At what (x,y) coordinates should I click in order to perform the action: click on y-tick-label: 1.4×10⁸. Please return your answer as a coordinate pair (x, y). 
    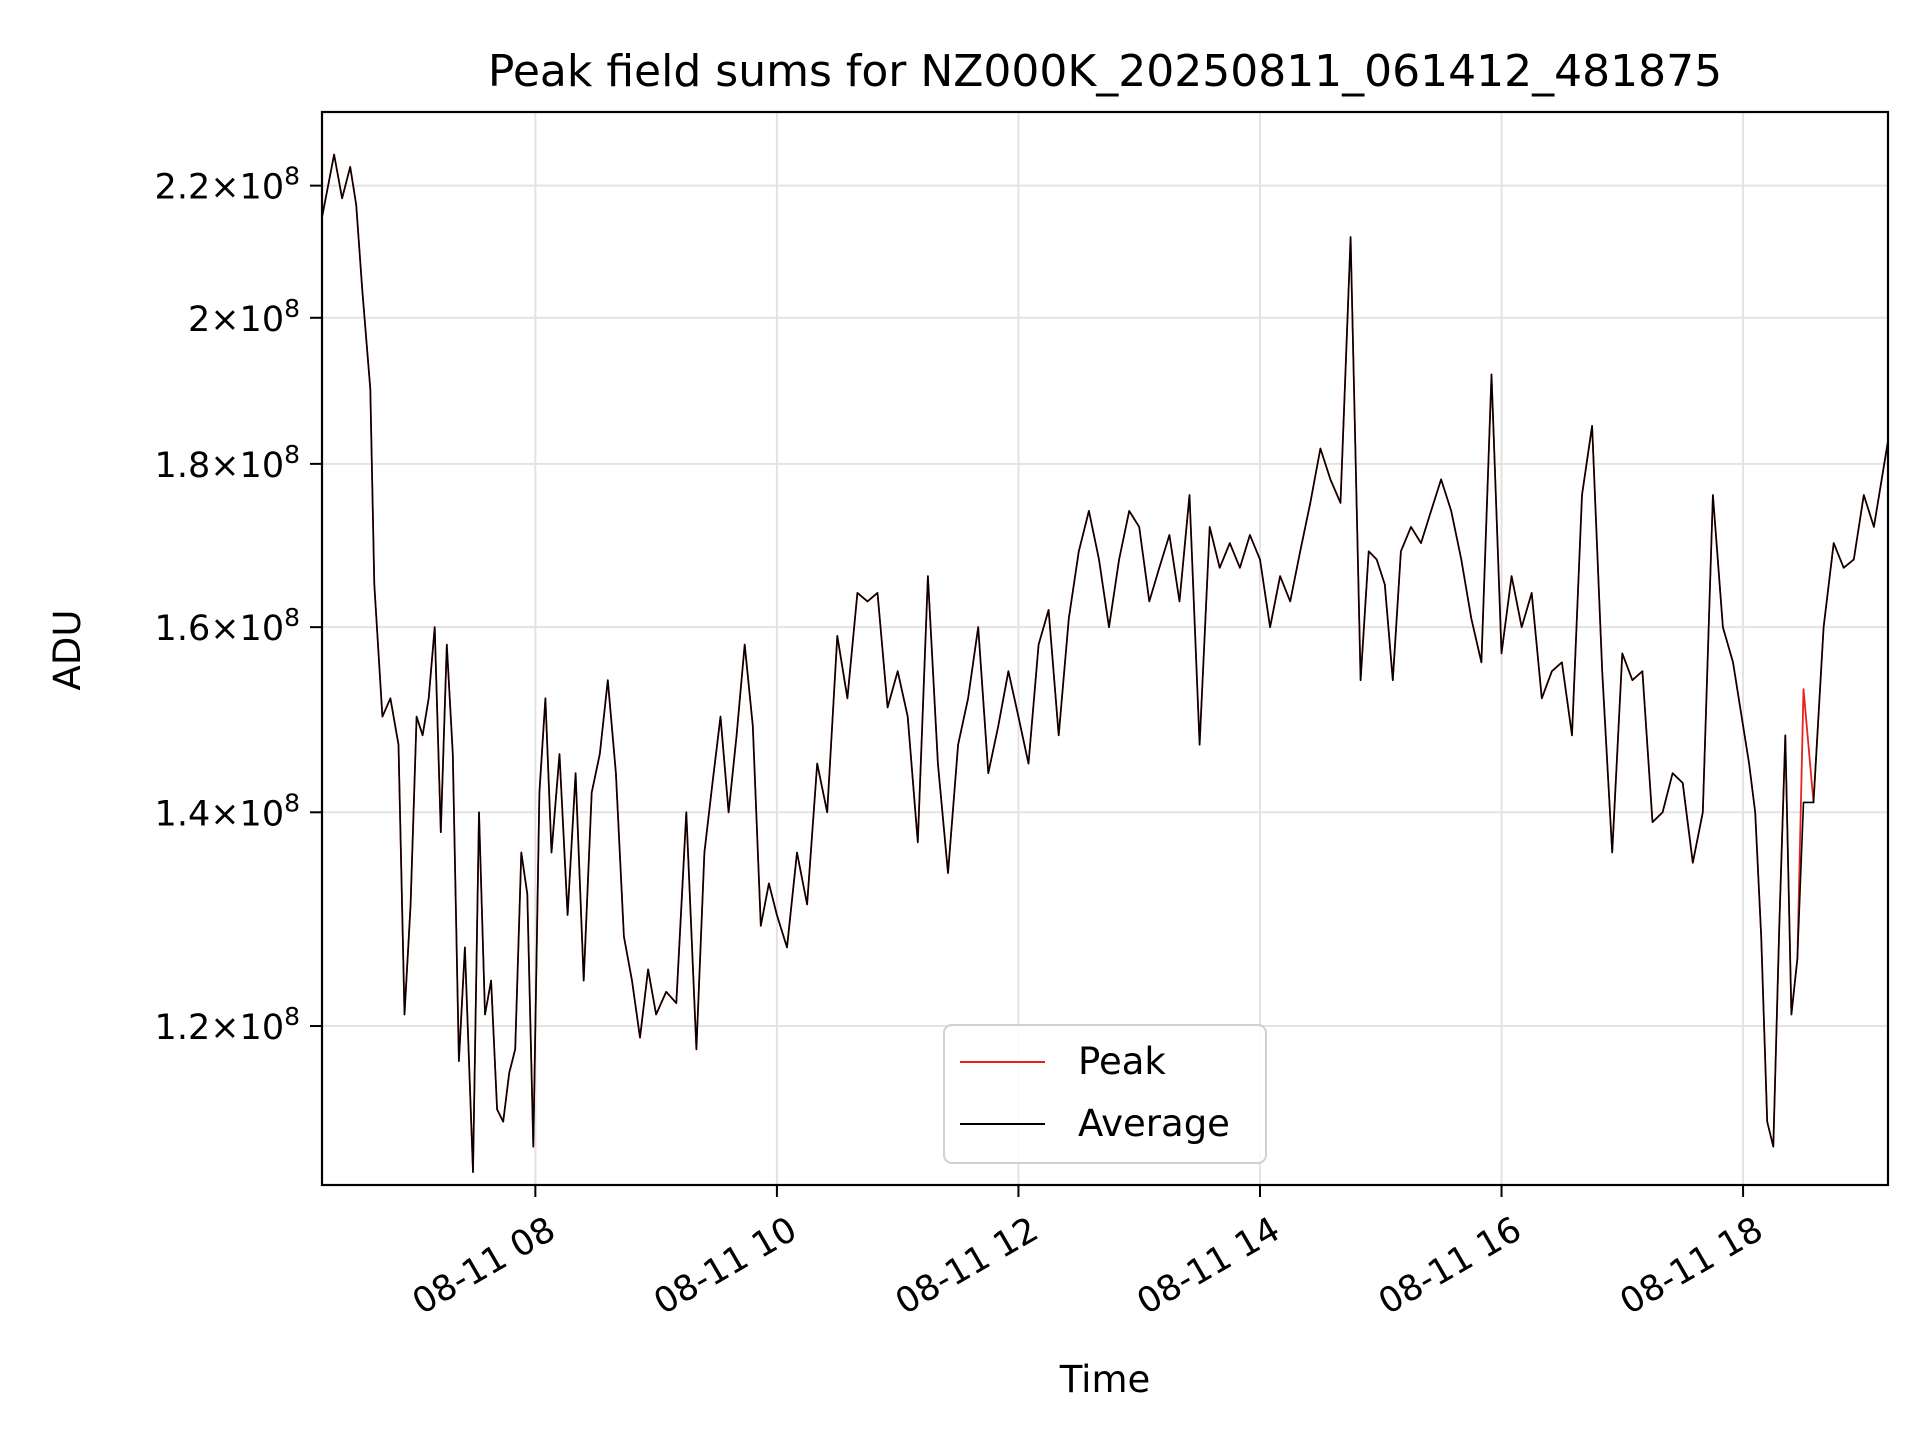
    Looking at the image, I should click on (227, 811).